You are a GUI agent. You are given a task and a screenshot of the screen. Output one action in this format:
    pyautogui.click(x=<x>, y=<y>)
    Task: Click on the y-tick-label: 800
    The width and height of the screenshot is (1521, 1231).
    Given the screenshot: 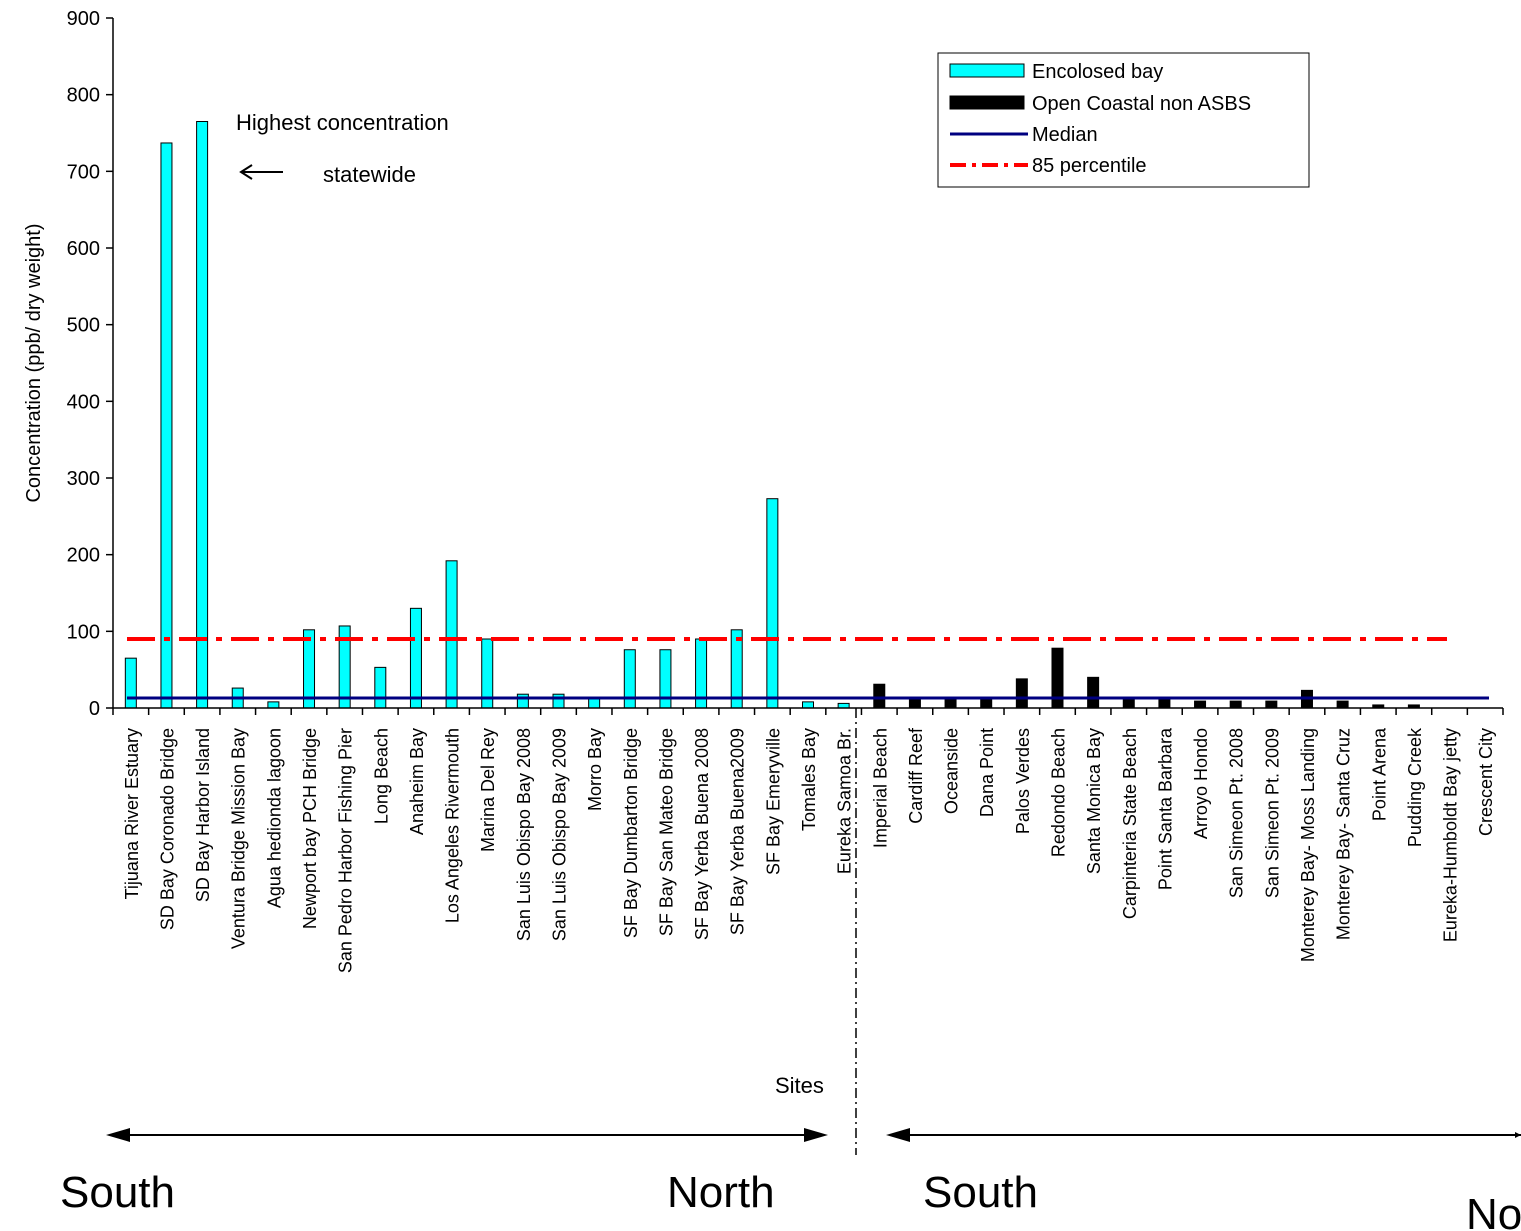 What is the action you would take?
    pyautogui.click(x=83, y=96)
    